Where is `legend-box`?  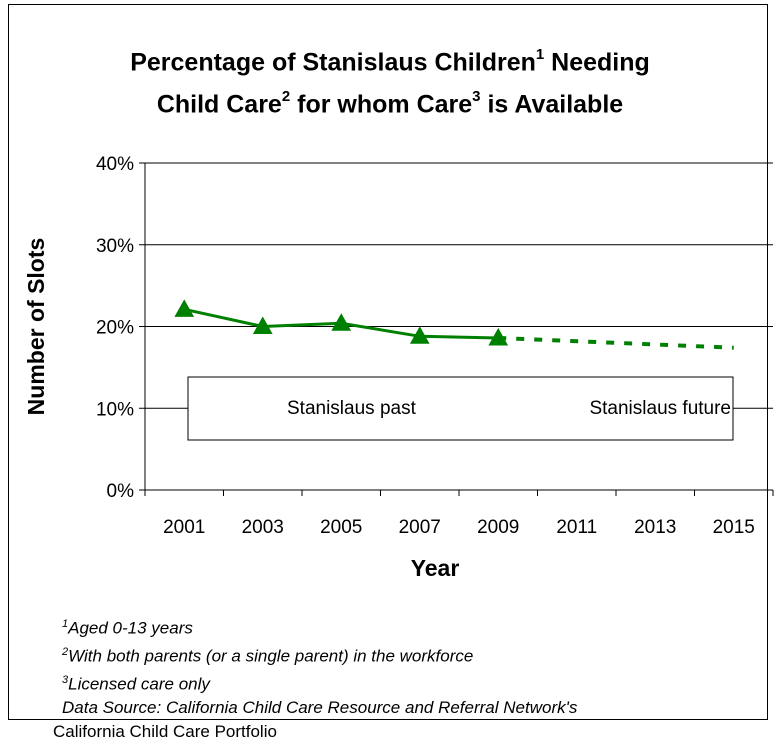
legend-box is located at coordinates (460, 408).